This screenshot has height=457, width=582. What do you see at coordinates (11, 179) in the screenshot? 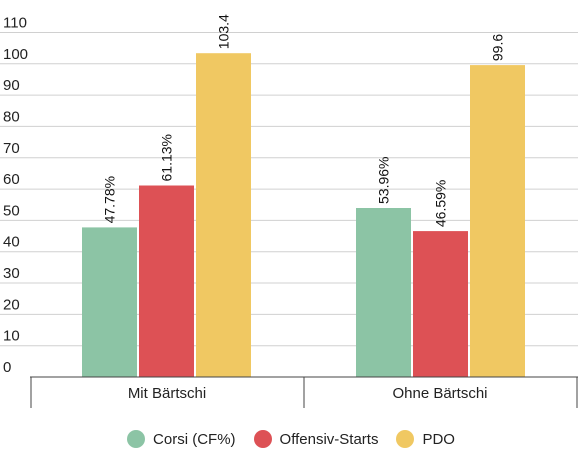
I see `y-tick-label: 60` at bounding box center [11, 179].